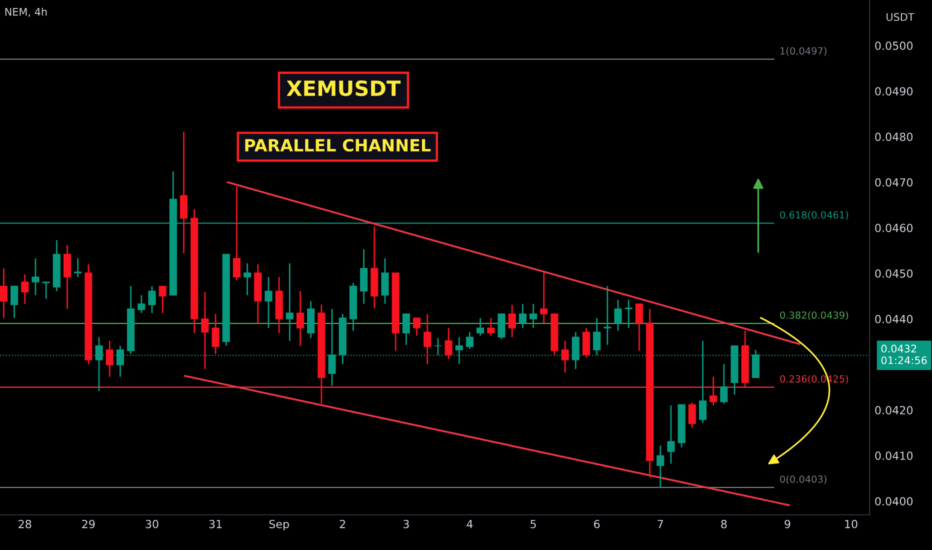 The width and height of the screenshot is (932, 550). What do you see at coordinates (894, 456) in the screenshot?
I see `y-tick-label: 0.0410` at bounding box center [894, 456].